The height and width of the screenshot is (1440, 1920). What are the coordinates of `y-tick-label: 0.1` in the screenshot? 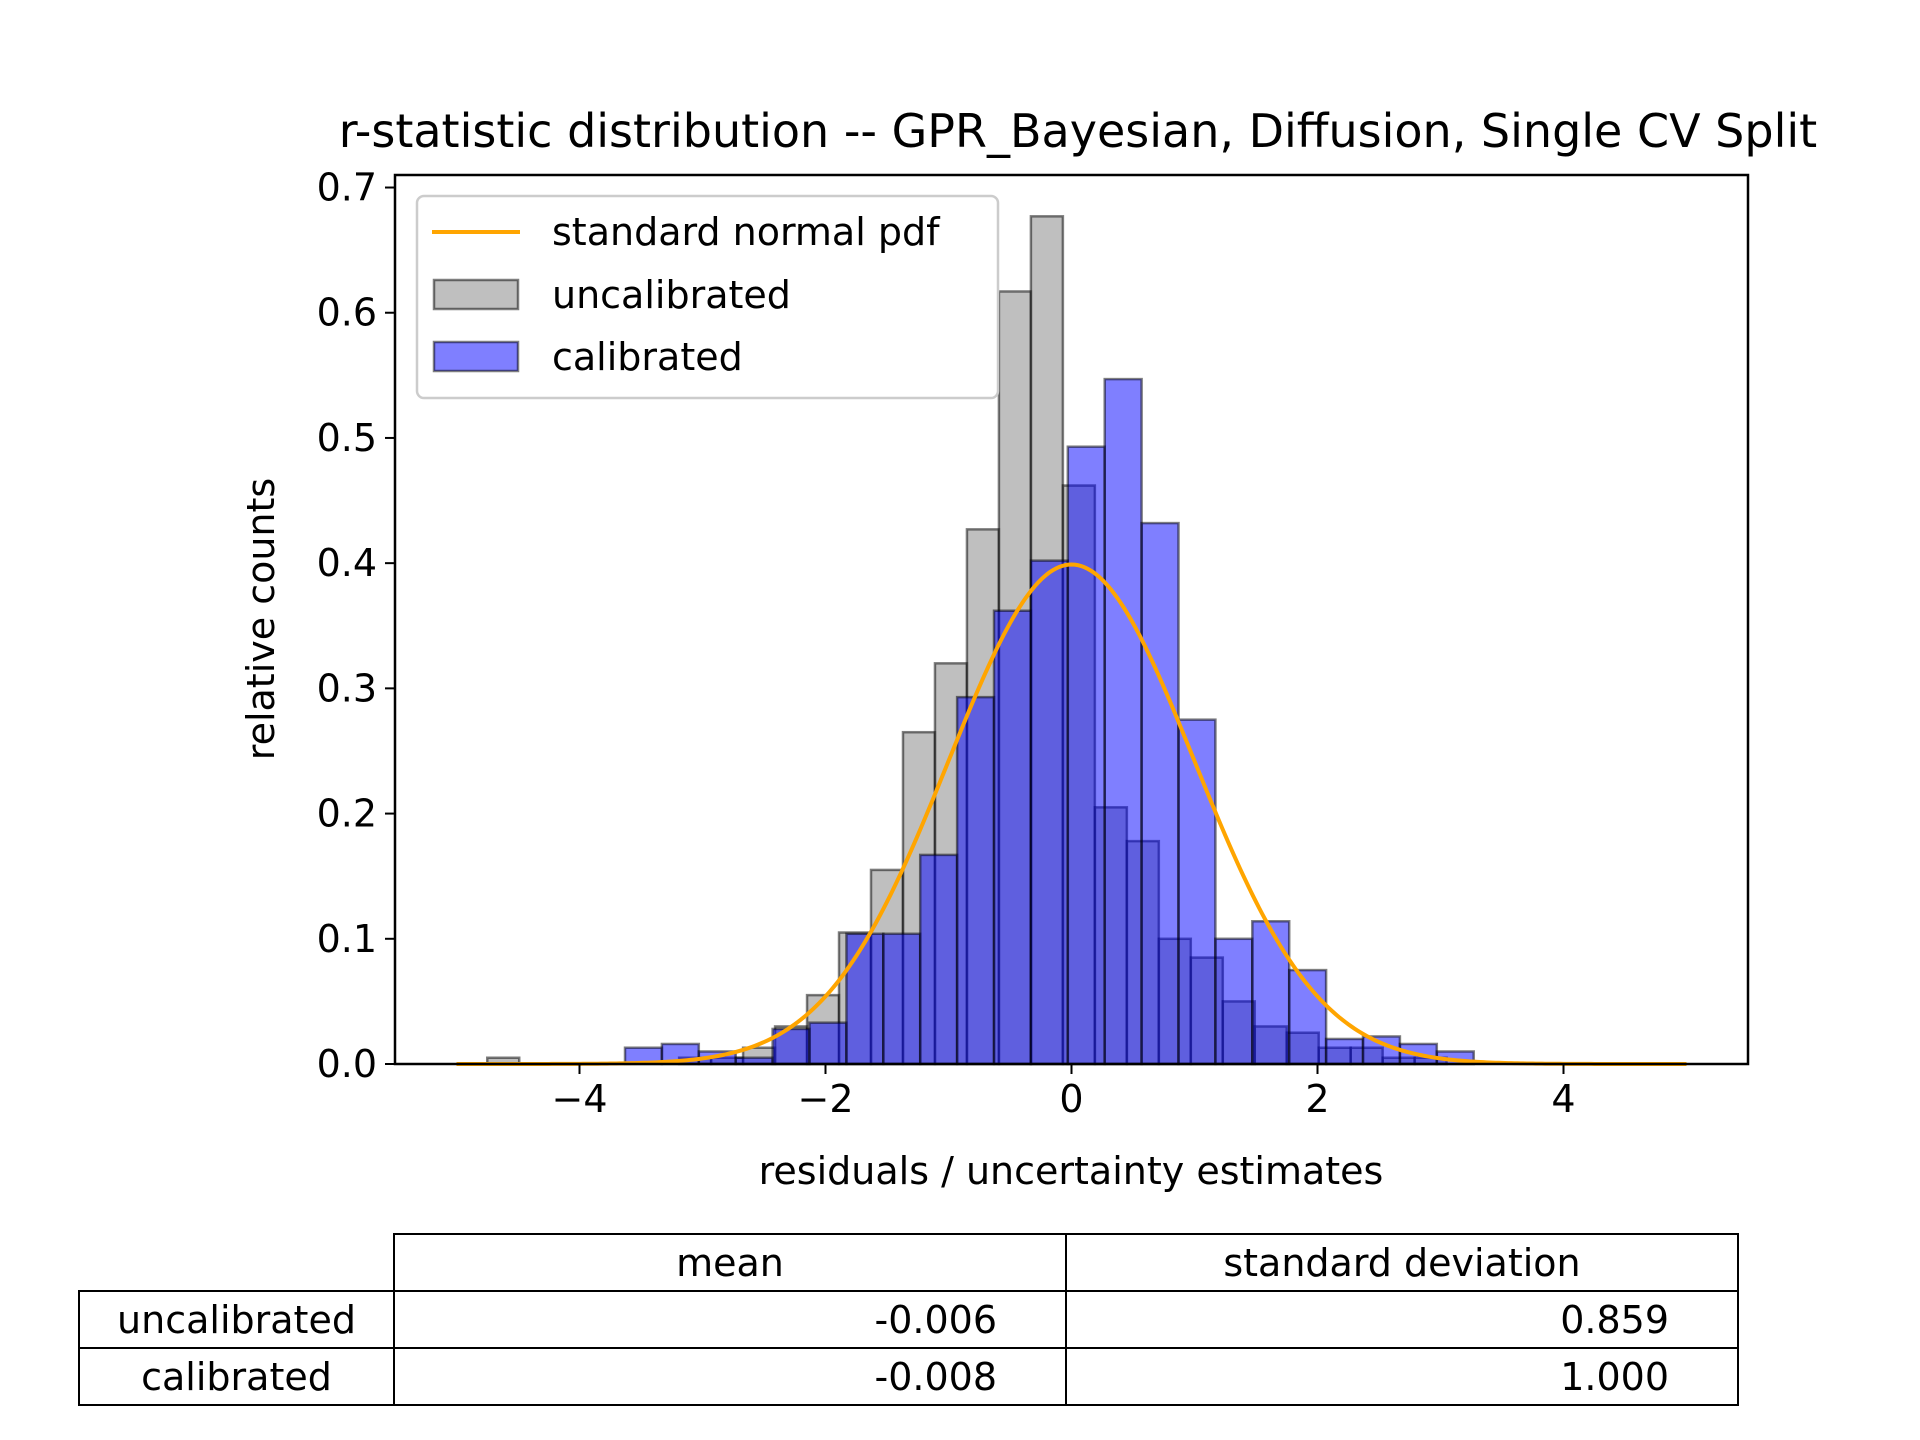 It's located at (347, 939).